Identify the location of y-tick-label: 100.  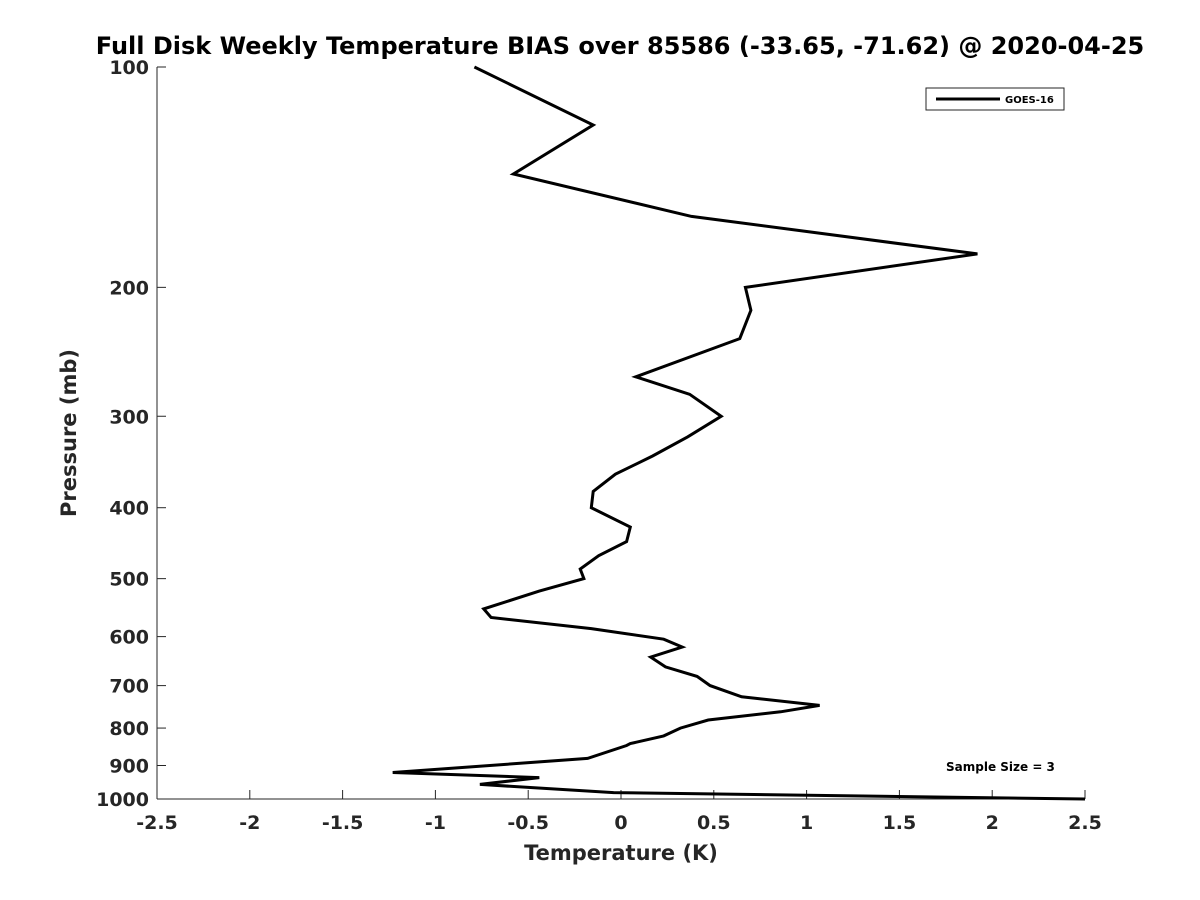
(129, 68).